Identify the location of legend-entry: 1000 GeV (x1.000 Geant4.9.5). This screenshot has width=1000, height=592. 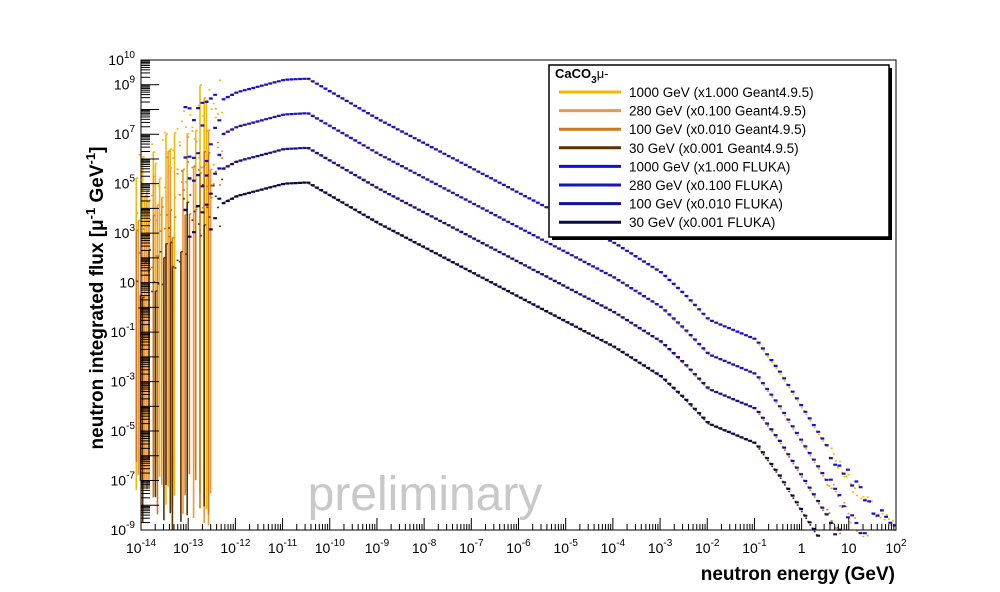
(686, 92).